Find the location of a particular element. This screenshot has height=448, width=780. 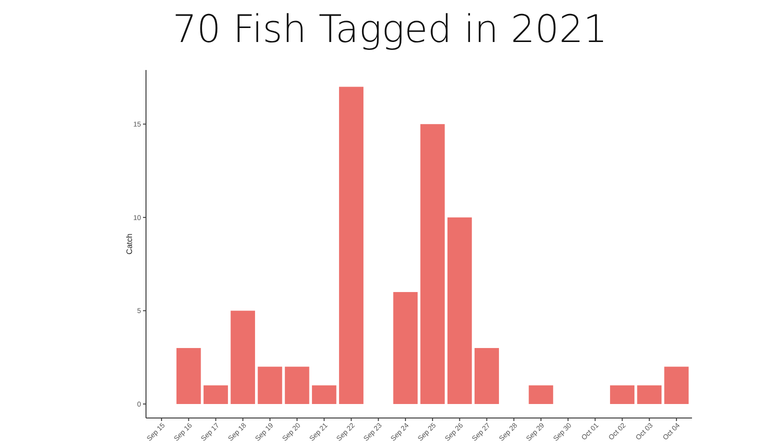

chart-title: 70 Fish Tagged in 2021 is located at coordinates (390, 29).